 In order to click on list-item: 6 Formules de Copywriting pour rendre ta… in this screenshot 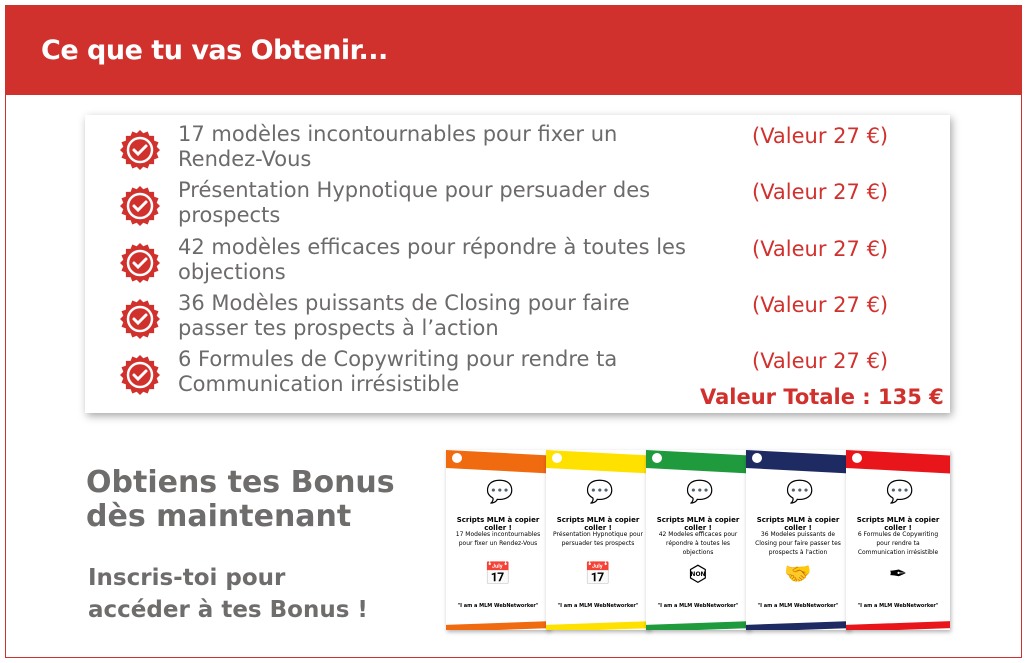, I will do `click(520, 375)`.